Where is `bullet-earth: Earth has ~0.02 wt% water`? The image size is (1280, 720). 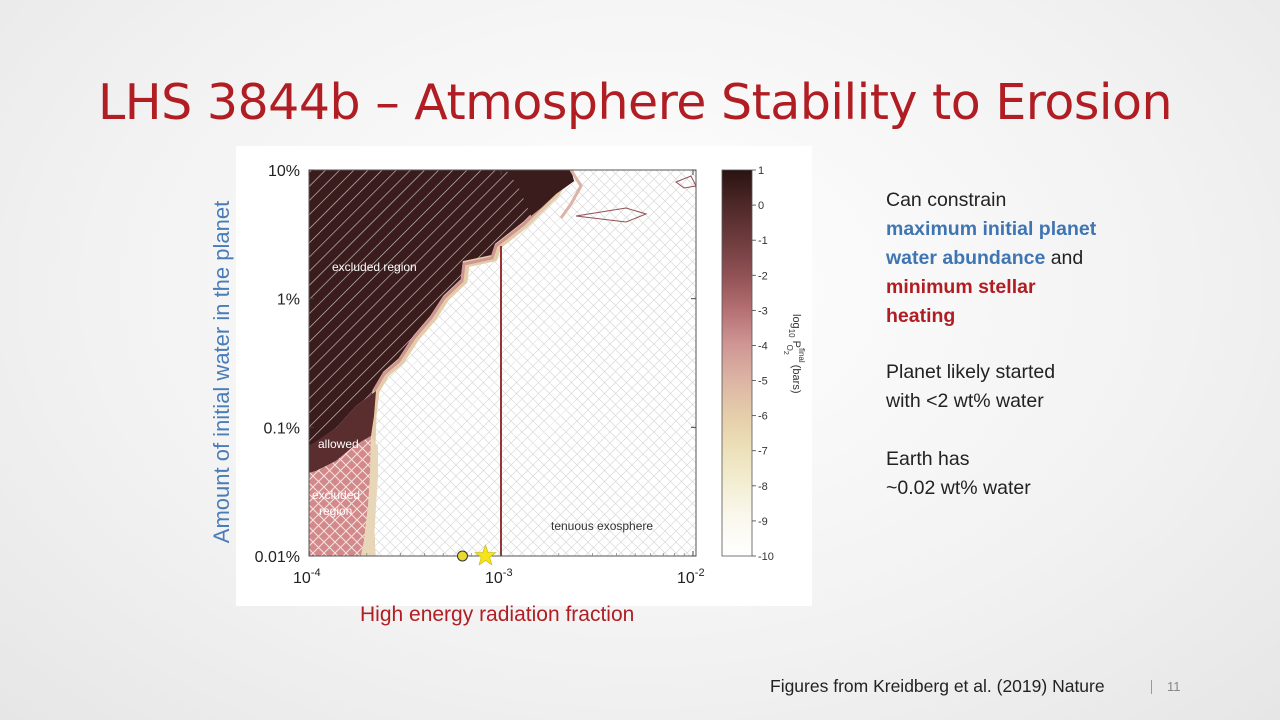 bullet-earth: Earth has ~0.02 wt% water is located at coordinates (958, 474).